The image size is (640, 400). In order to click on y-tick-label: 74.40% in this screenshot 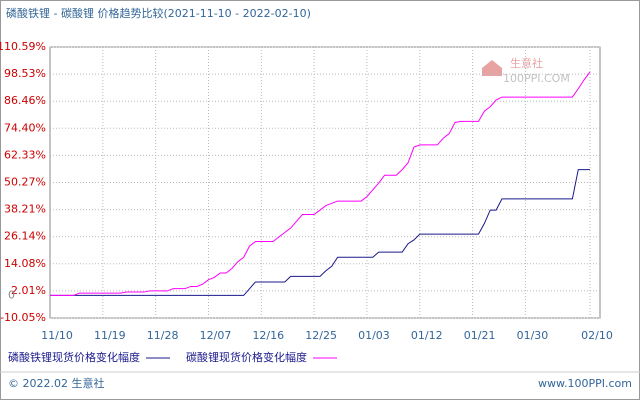, I will do `click(25, 127)`.